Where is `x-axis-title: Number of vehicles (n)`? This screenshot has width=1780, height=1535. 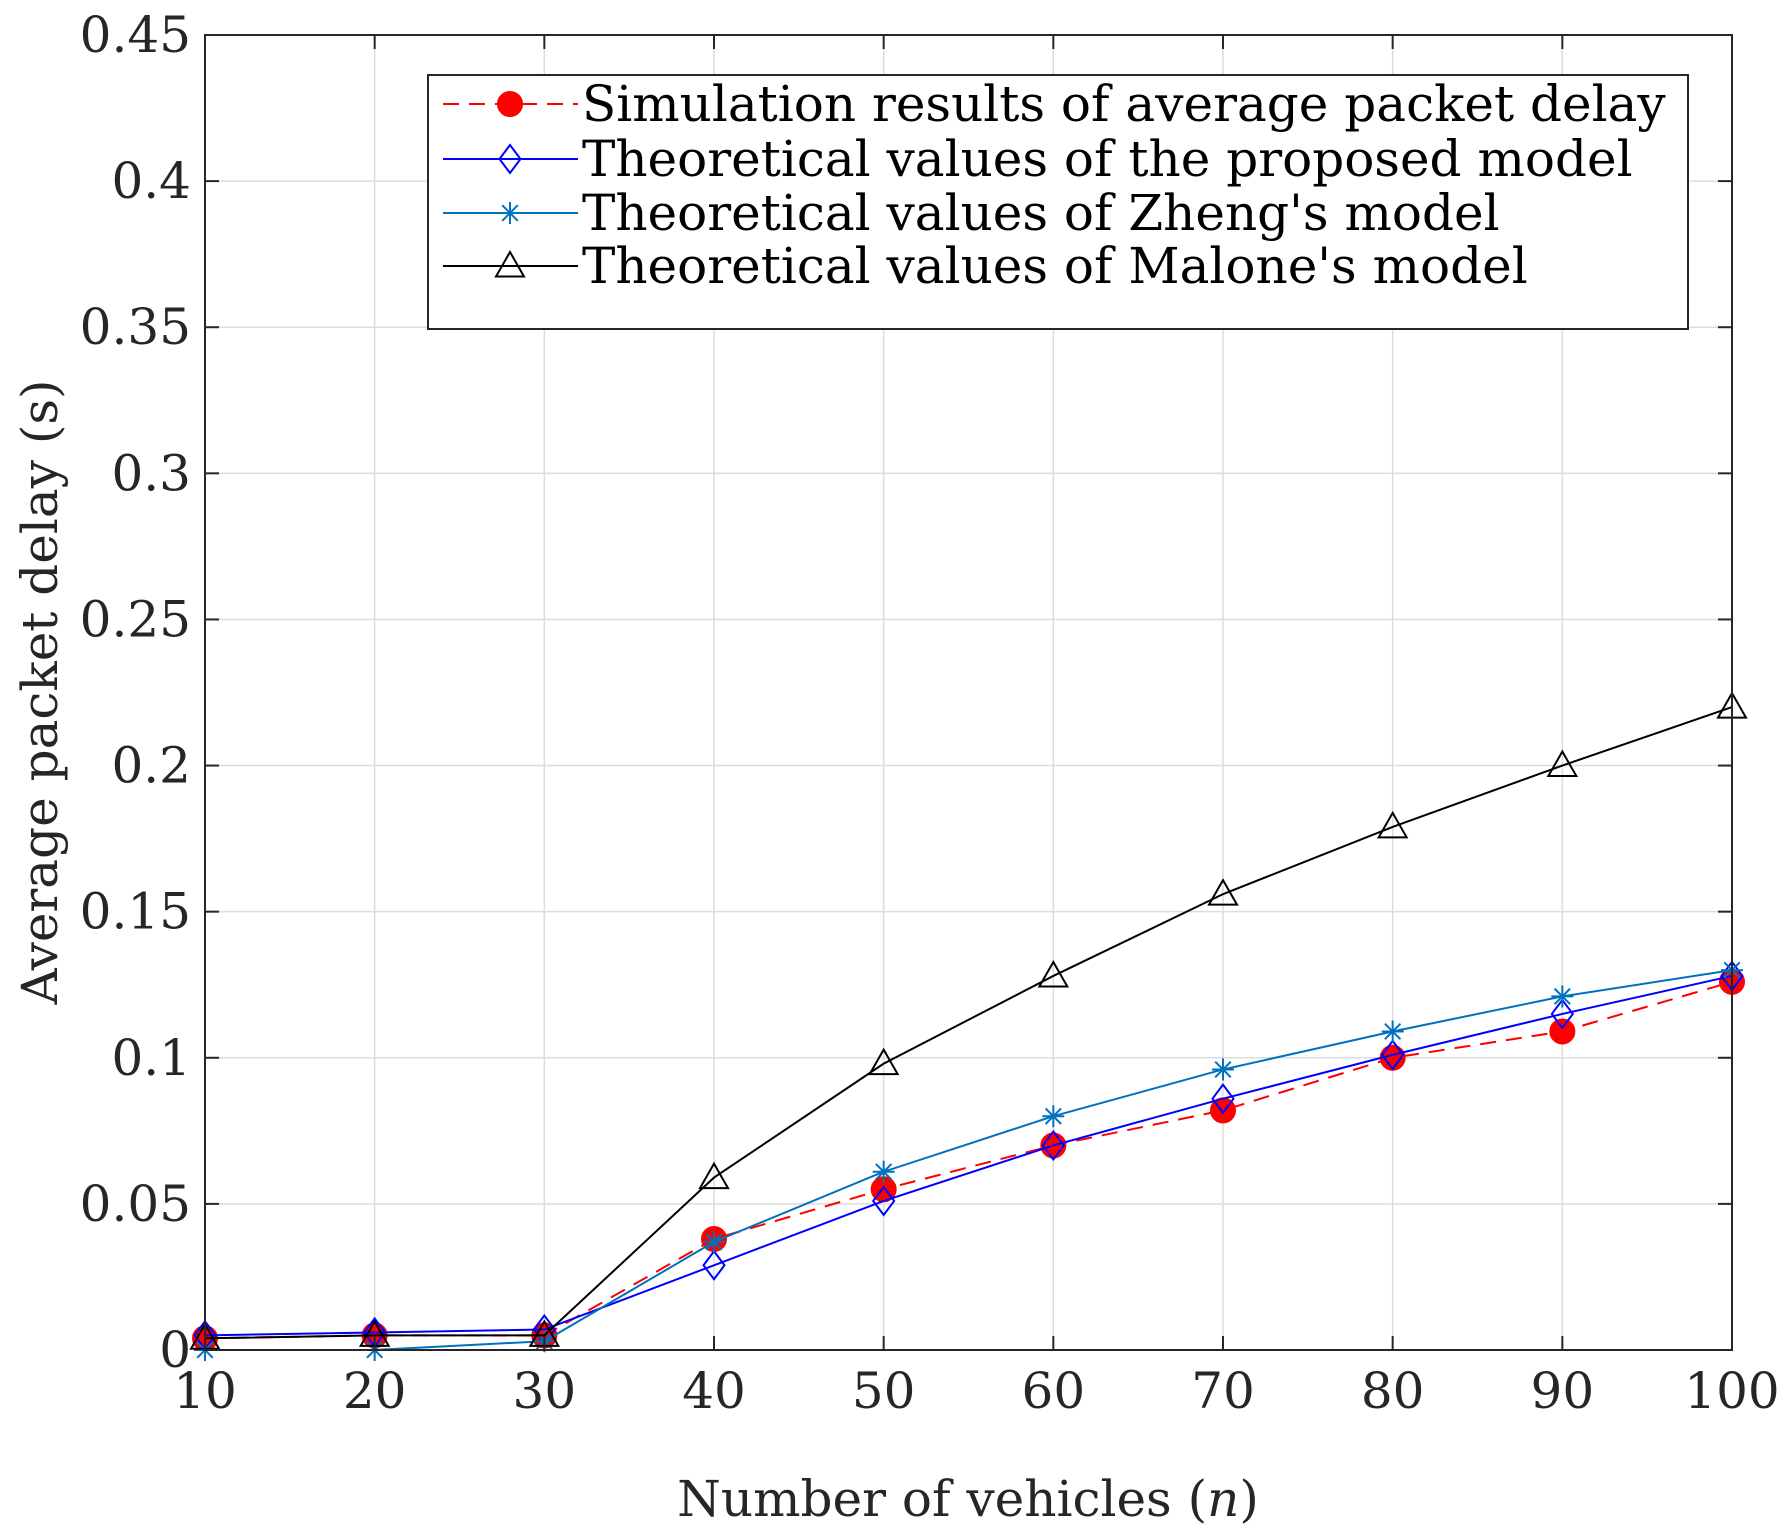
x-axis-title: Number of vehicles (n) is located at coordinates (968, 1499).